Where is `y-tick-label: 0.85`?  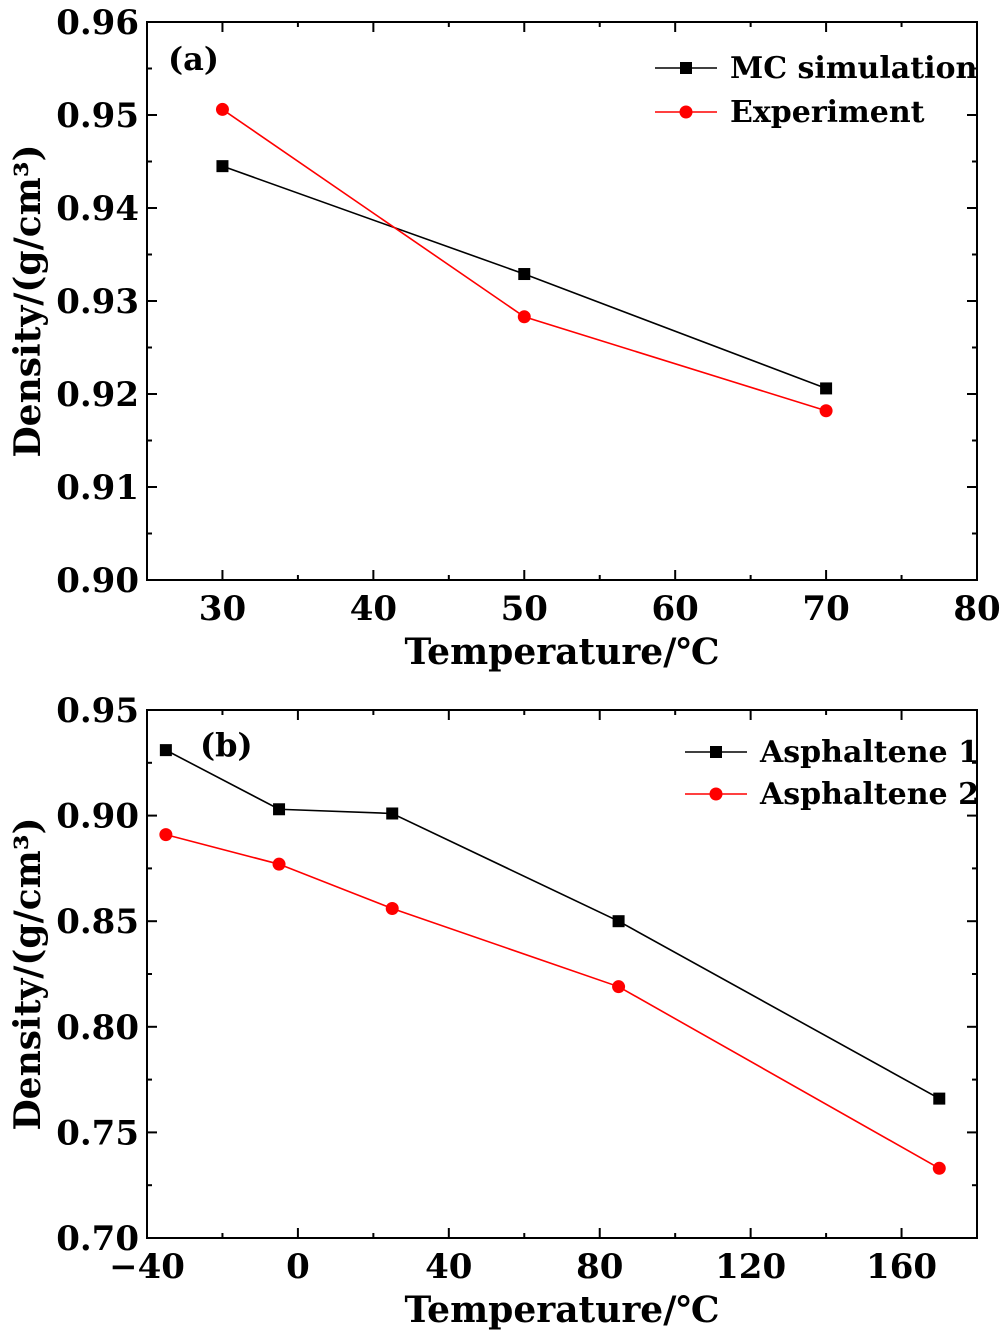 y-tick-label: 0.85 is located at coordinates (97, 922).